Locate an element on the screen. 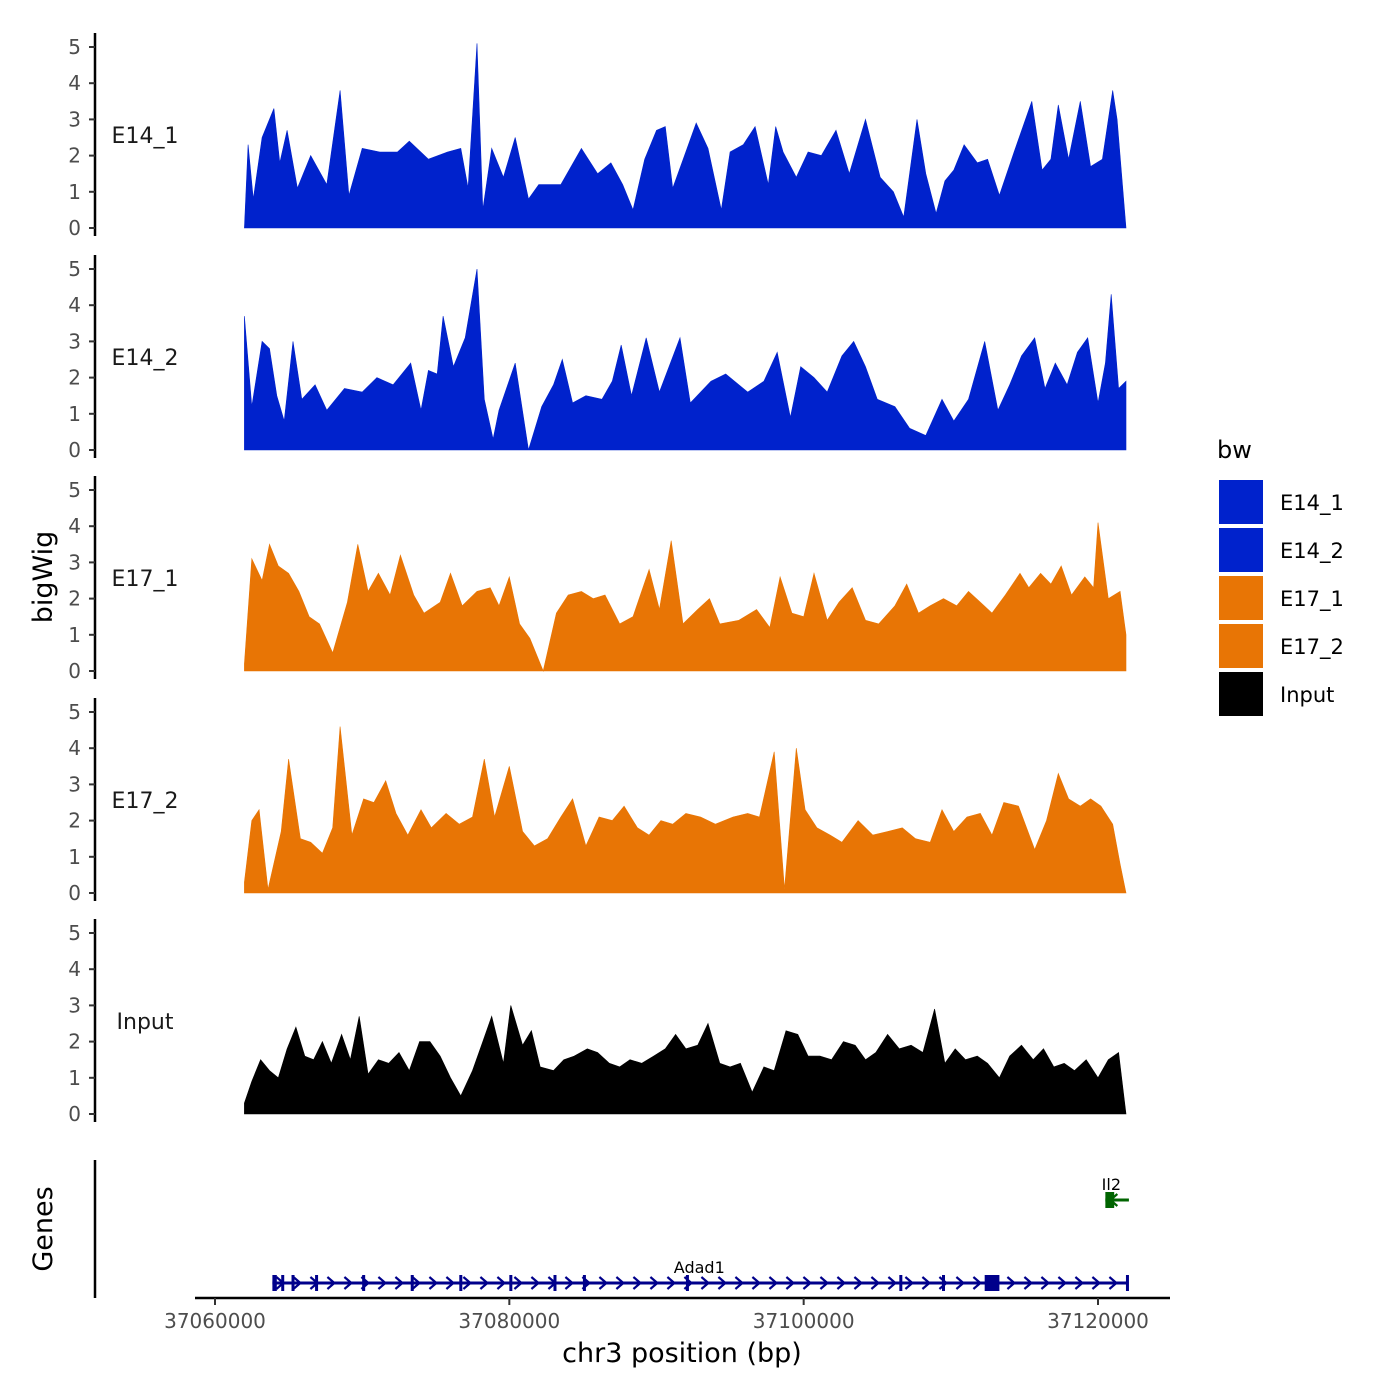 This screenshot has height=1400, width=1400. track-label-E17_1: E17_1 is located at coordinates (145, 579).